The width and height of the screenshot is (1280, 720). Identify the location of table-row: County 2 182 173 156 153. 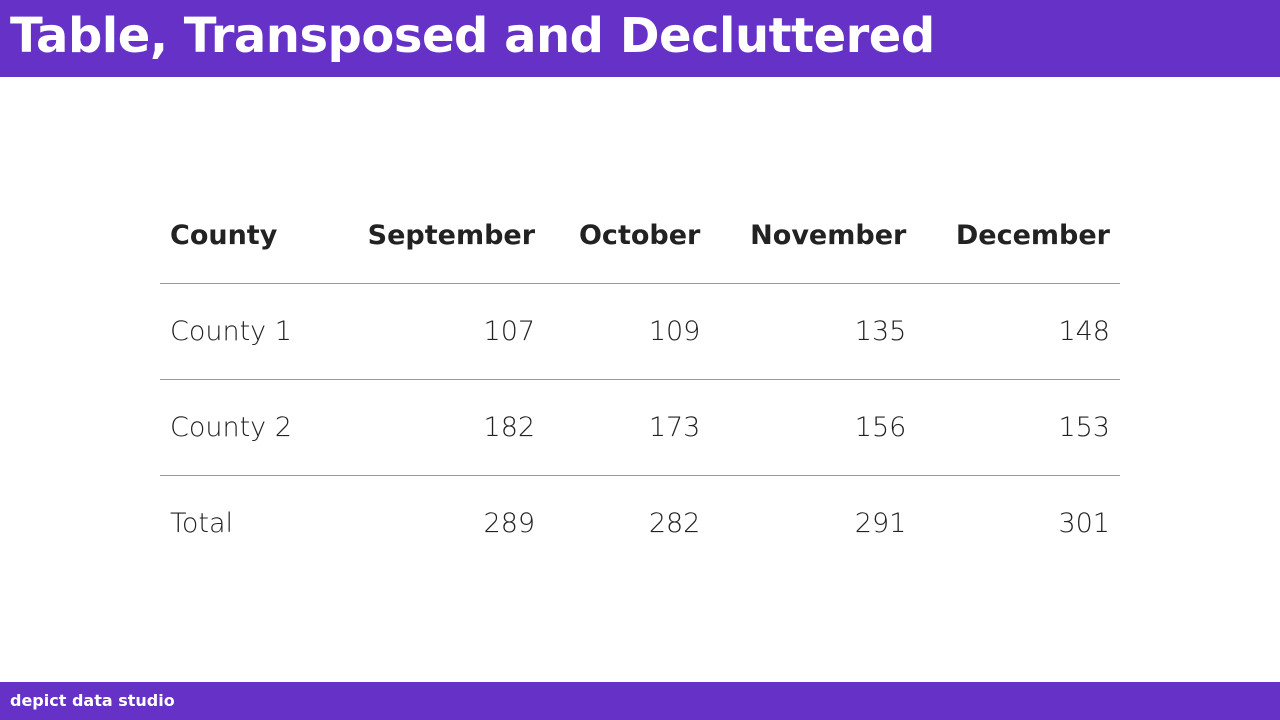
(640, 427).